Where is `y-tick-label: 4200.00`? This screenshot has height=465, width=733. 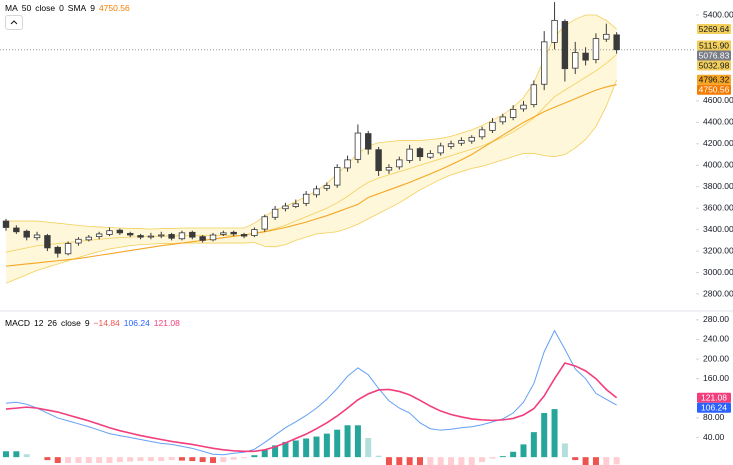 y-tick-label: 4200.00 is located at coordinates (718, 143).